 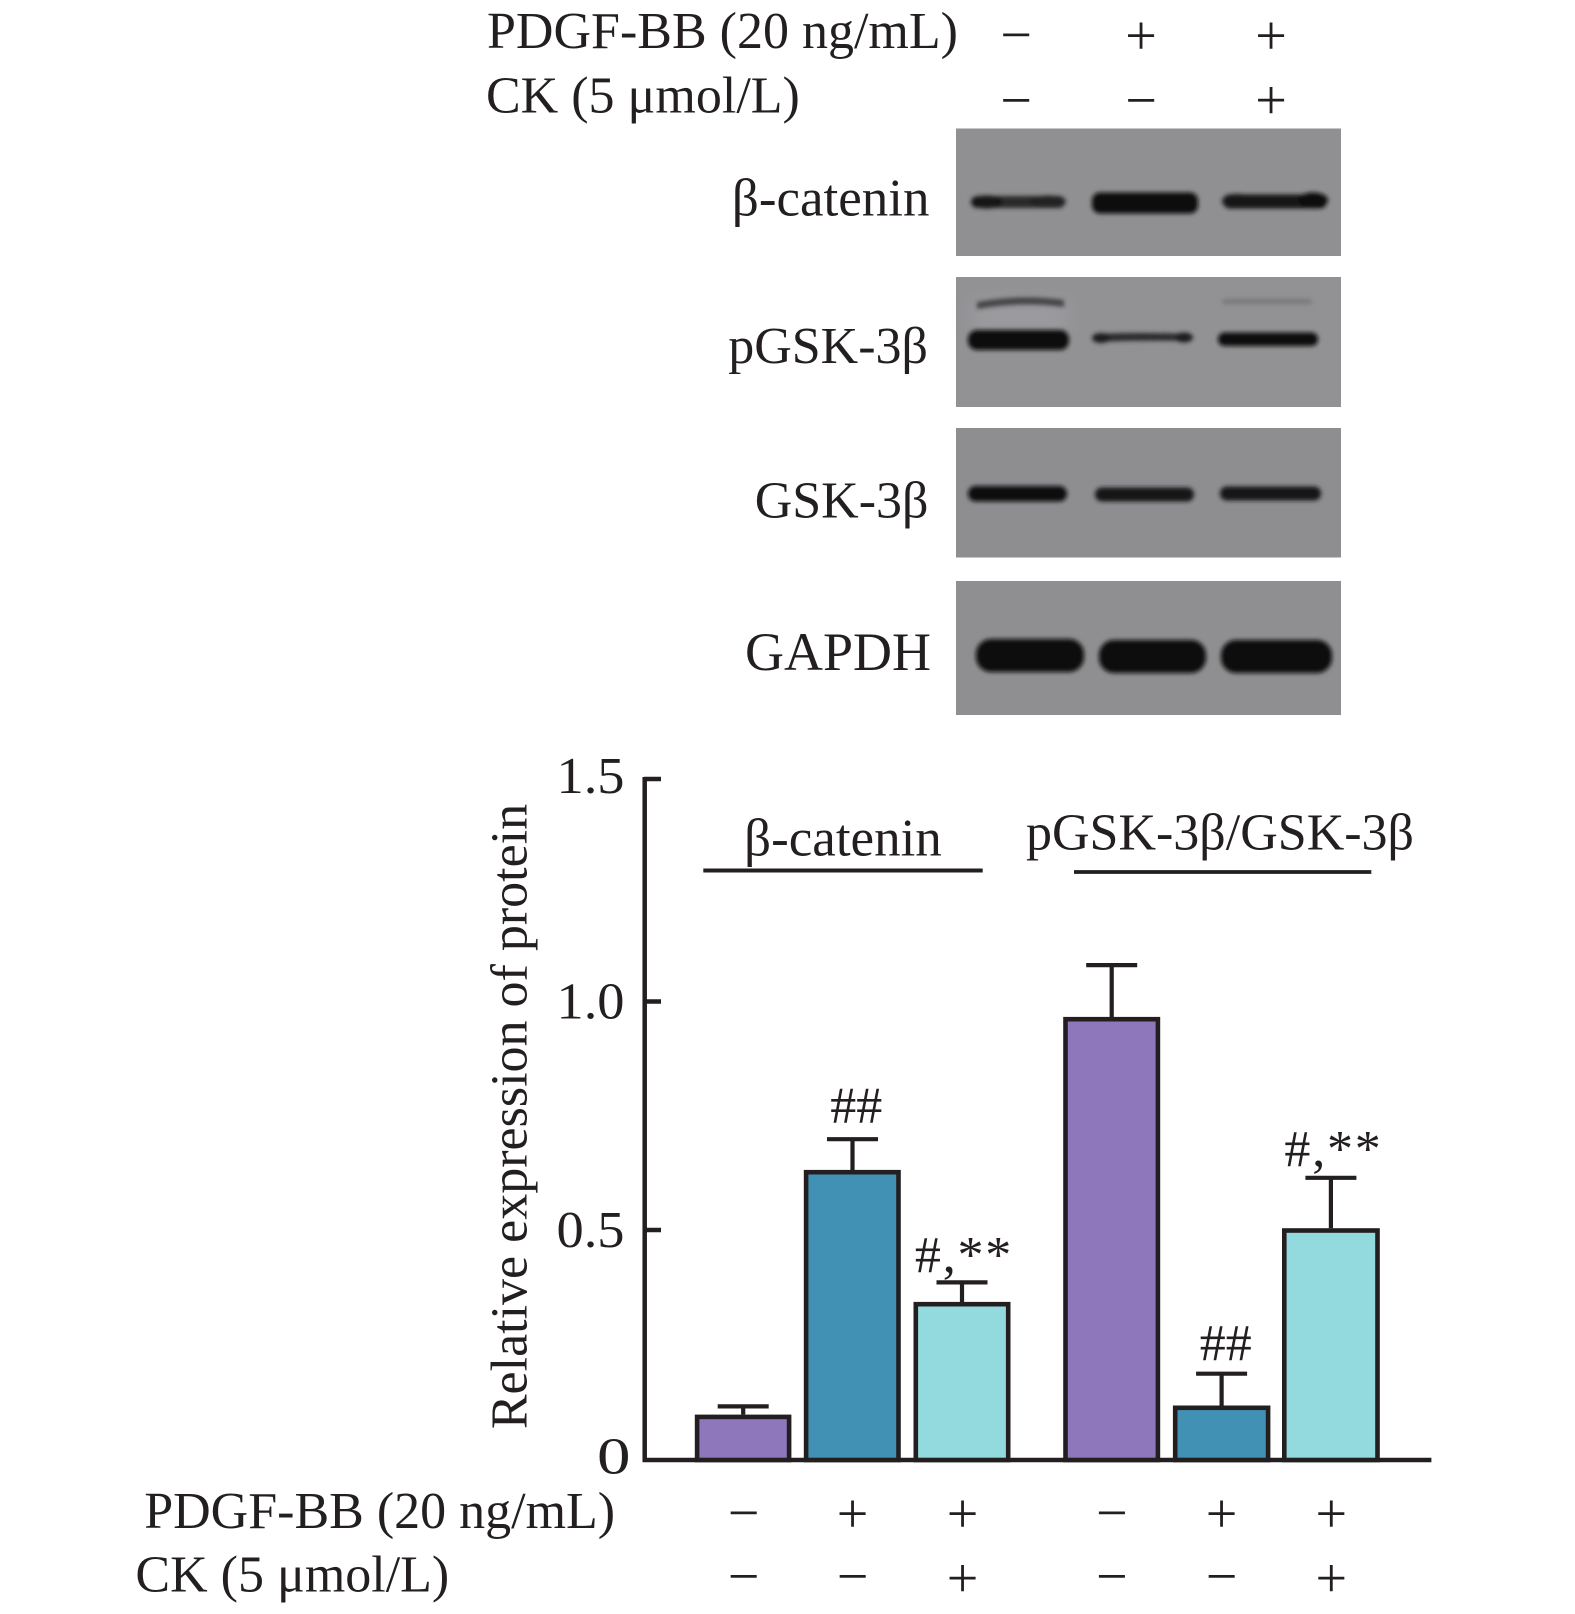 I want to click on svg-text: 0.5, so click(x=591, y=1230).